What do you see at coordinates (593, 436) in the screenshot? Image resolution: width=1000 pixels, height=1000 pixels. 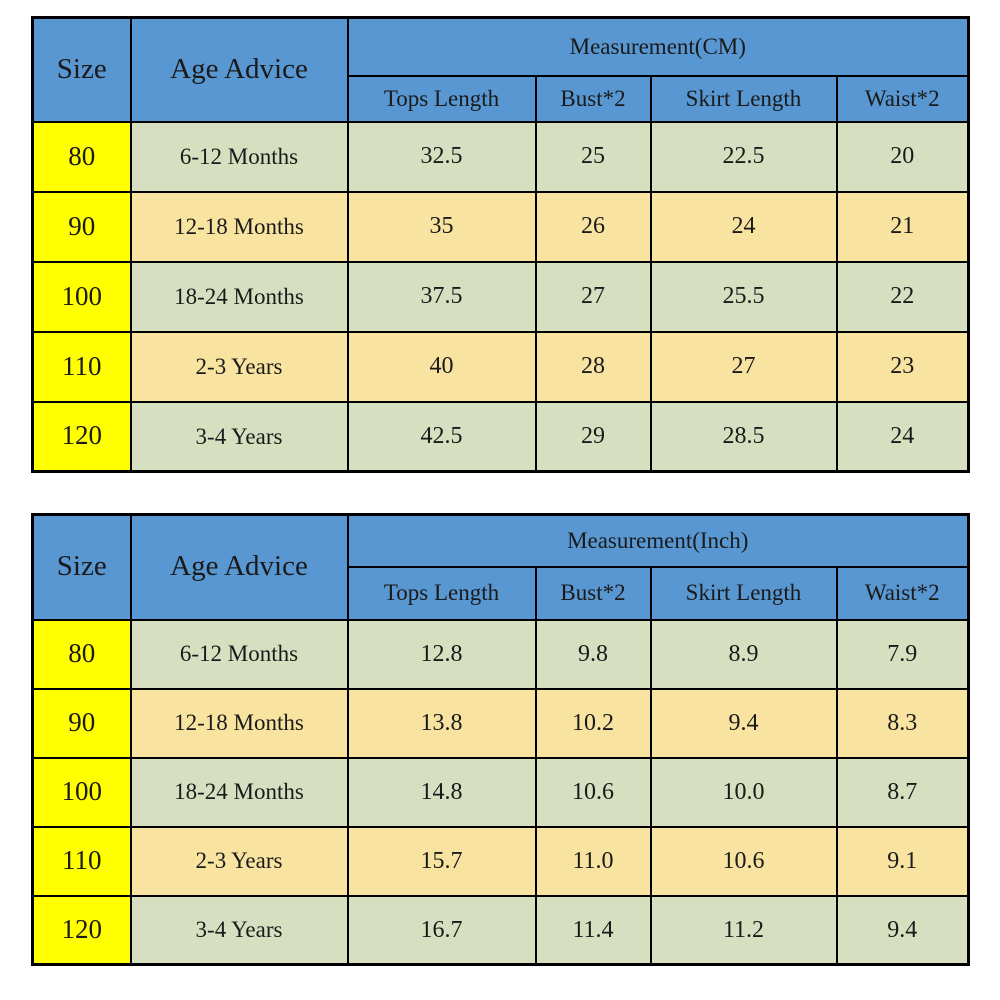 I see `value-cell: 29` at bounding box center [593, 436].